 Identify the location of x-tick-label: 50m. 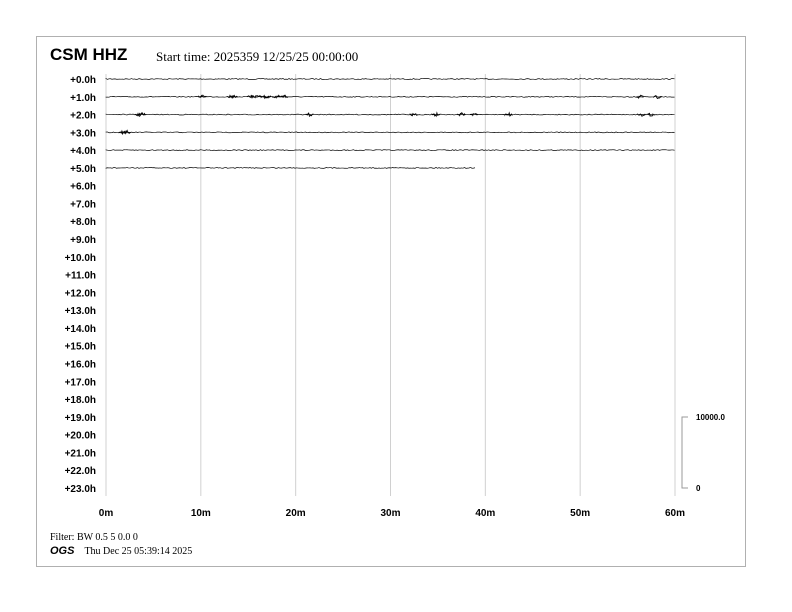
(580, 513).